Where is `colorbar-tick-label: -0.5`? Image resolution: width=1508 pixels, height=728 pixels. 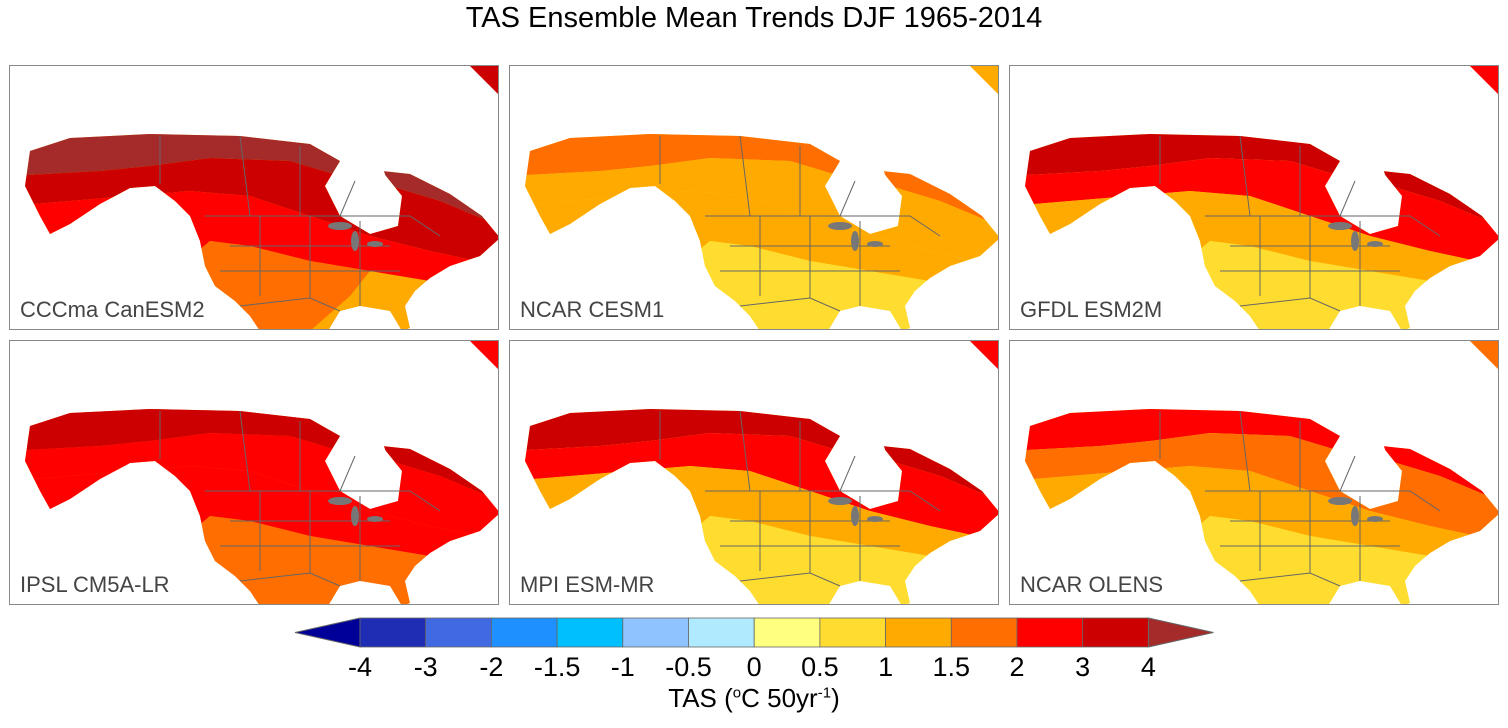
colorbar-tick-label: -0.5 is located at coordinates (688, 667).